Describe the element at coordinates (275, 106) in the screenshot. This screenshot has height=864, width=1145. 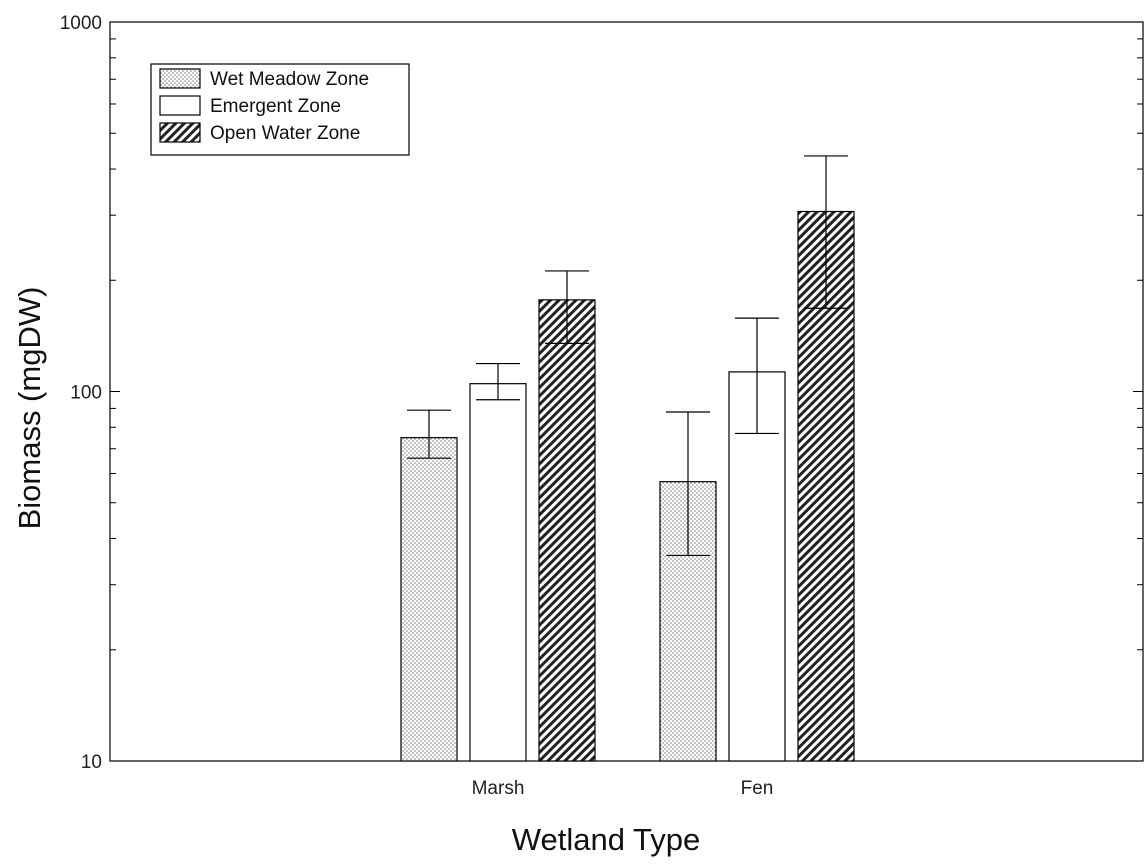
I see `legend-label: Emergent Zone` at that location.